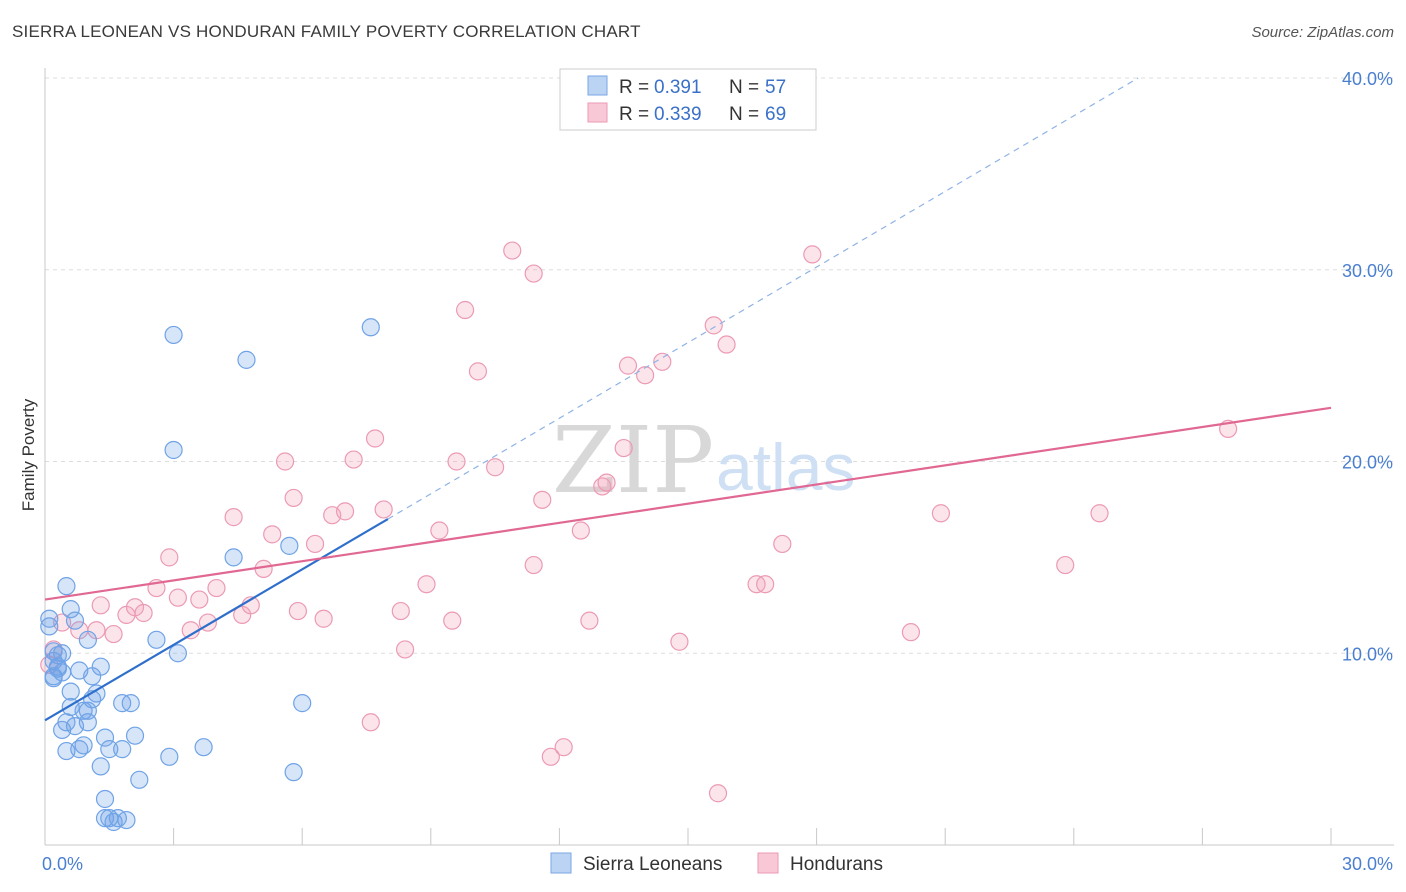 The image size is (1406, 892). Describe the element at coordinates (678, 114) in the screenshot. I see `stats-r-value-honduran: 0.339` at that location.